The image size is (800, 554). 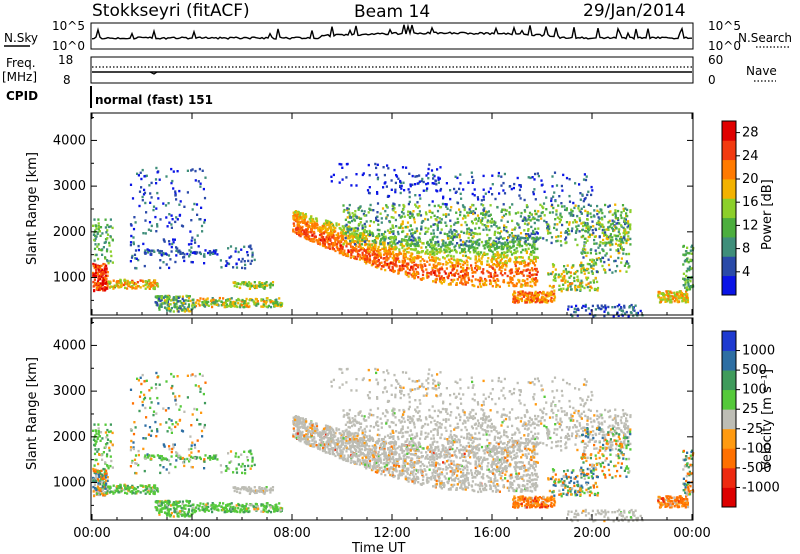 What do you see at coordinates (154, 100) in the screenshot?
I see `cpid-mode: normal (fast) 151` at bounding box center [154, 100].